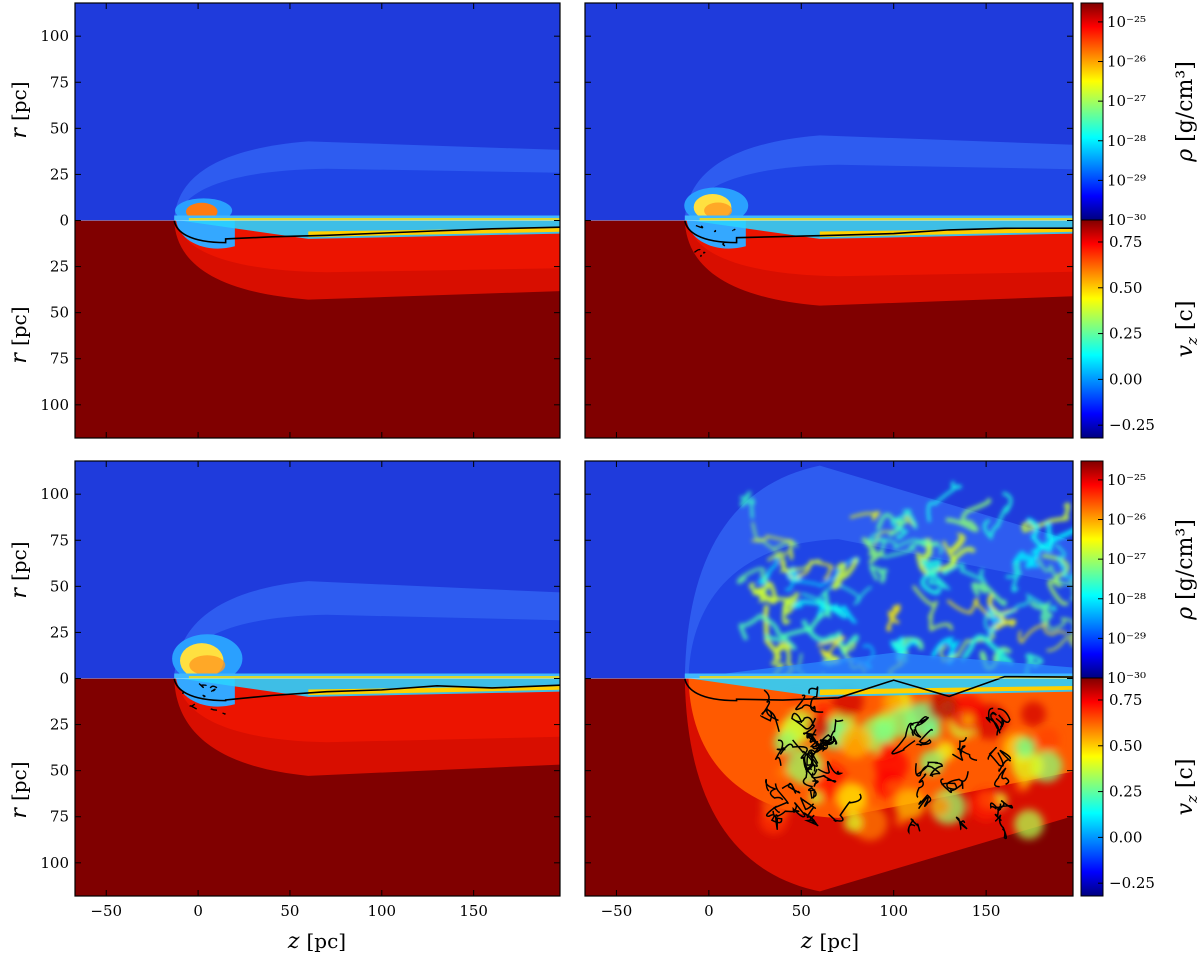 The width and height of the screenshot is (1200, 957). I want to click on velocity-turbulence, so click(911, 763).